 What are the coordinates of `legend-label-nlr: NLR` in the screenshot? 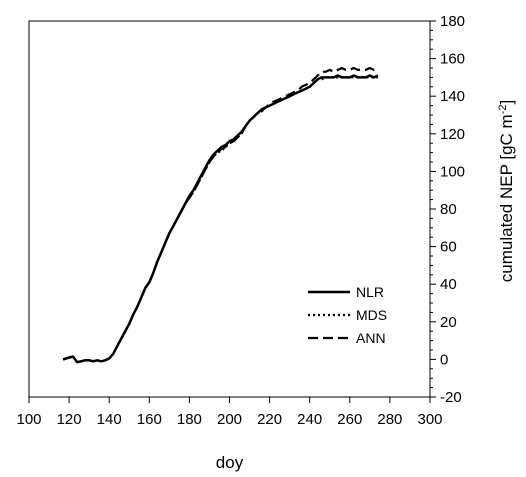 It's located at (370, 292).